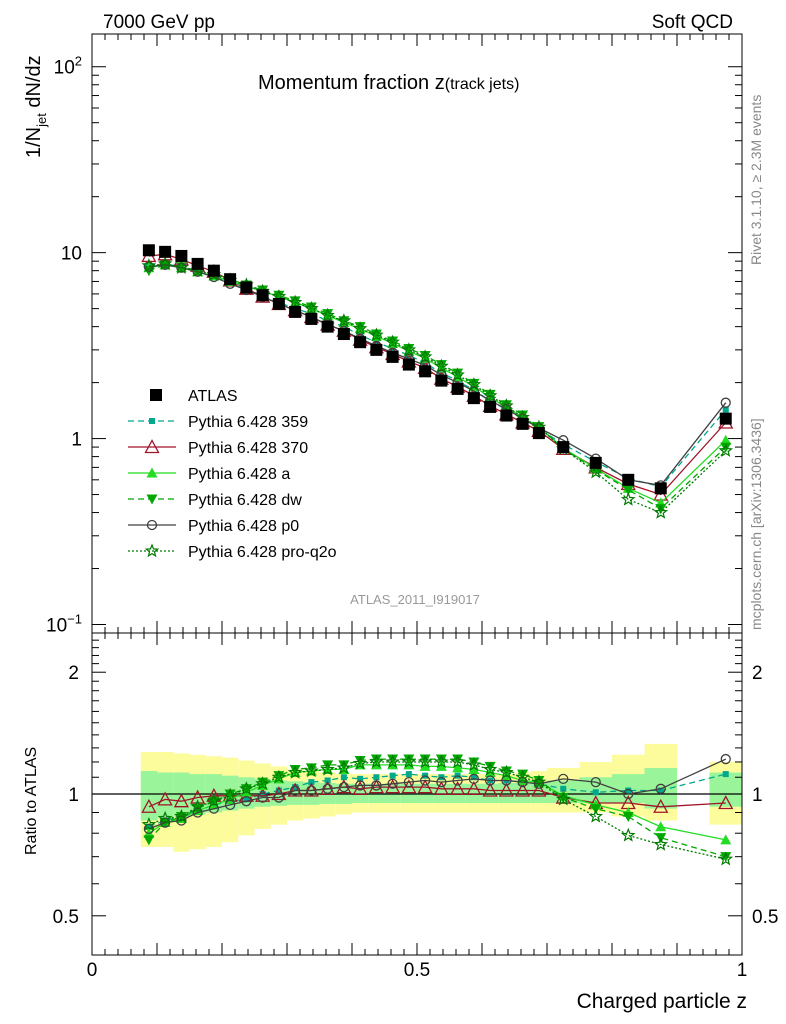  I want to click on series-pythia-6-428-a-ratio-point, so click(149, 832).